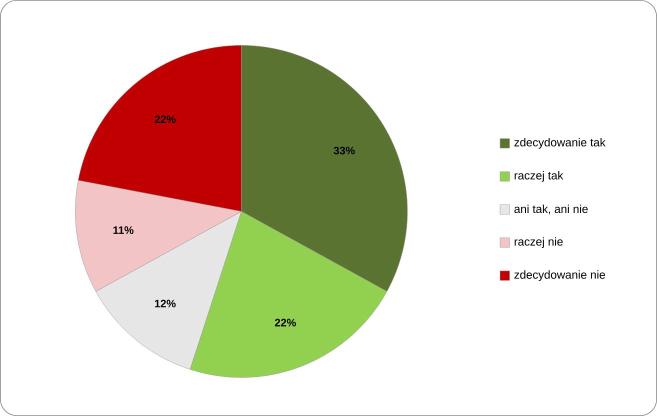  I want to click on data-label: 33%, so click(344, 150).